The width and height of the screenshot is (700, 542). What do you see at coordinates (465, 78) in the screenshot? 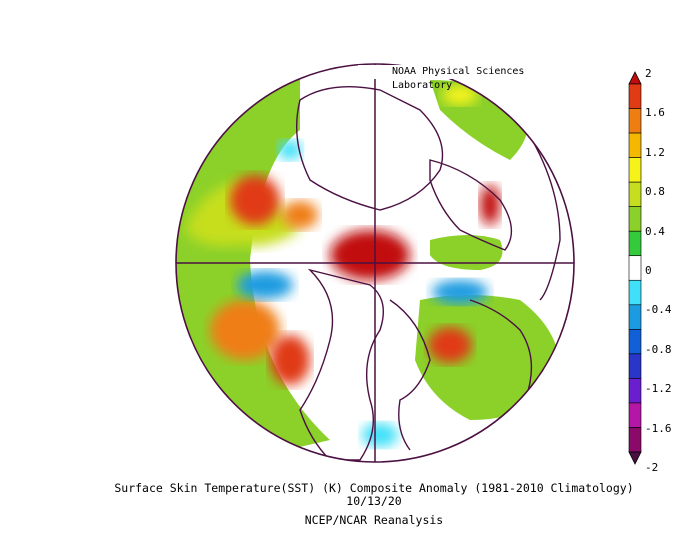
I see `attribution-label: NOAA Physical Sciences Laboratory` at bounding box center [465, 78].